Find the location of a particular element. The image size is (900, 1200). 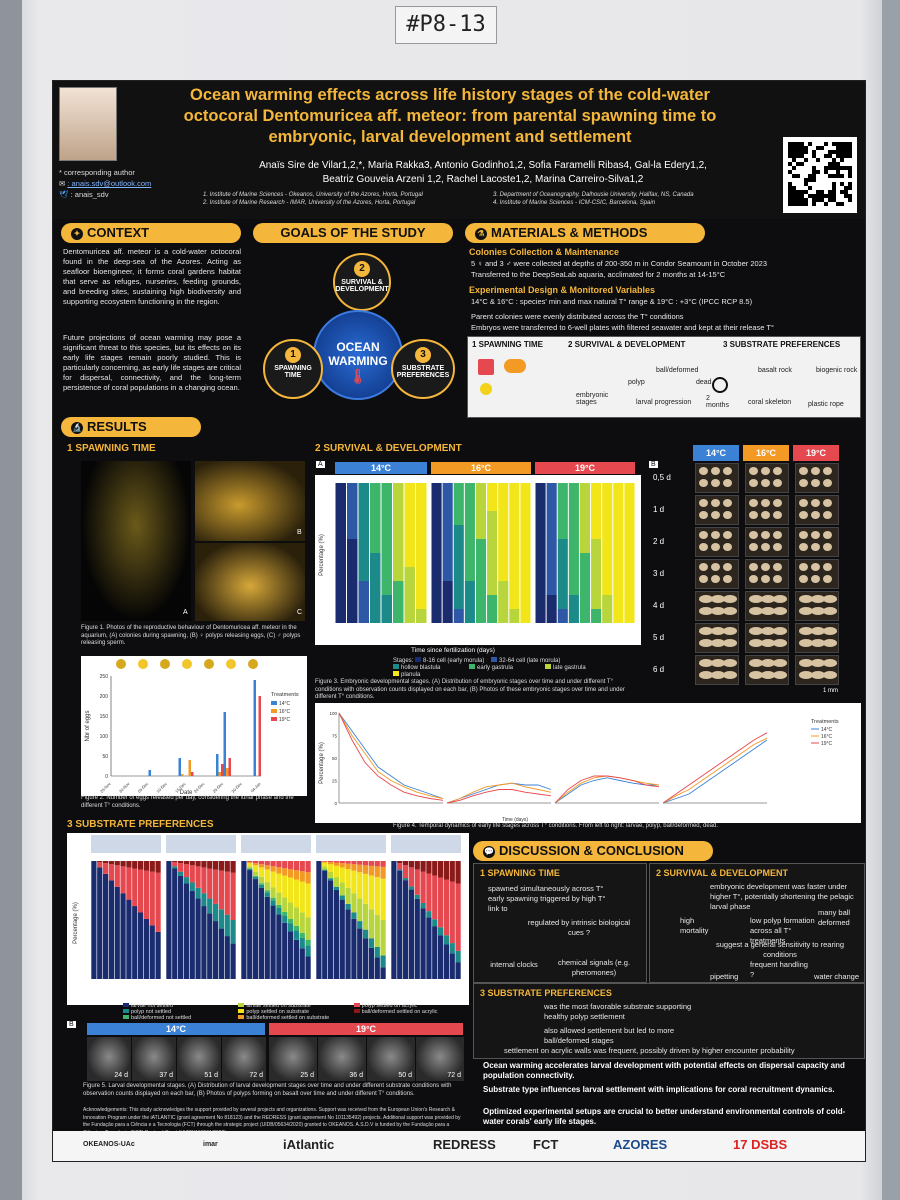

figure-5a-stacked-bars: Percentage (%) is located at coordinates (268, 919).